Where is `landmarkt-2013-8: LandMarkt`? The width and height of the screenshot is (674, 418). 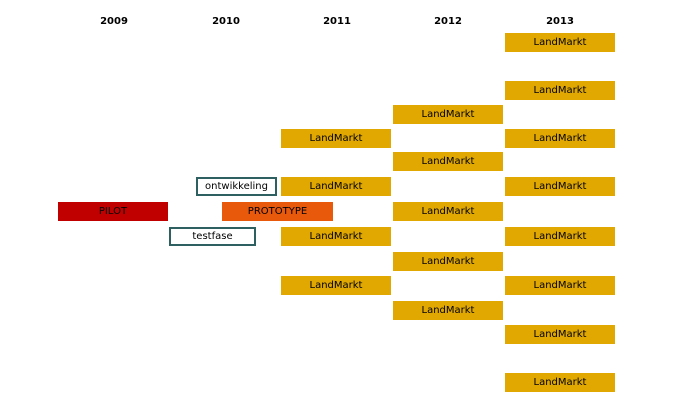 landmarkt-2013-8: LandMarkt is located at coordinates (560, 382).